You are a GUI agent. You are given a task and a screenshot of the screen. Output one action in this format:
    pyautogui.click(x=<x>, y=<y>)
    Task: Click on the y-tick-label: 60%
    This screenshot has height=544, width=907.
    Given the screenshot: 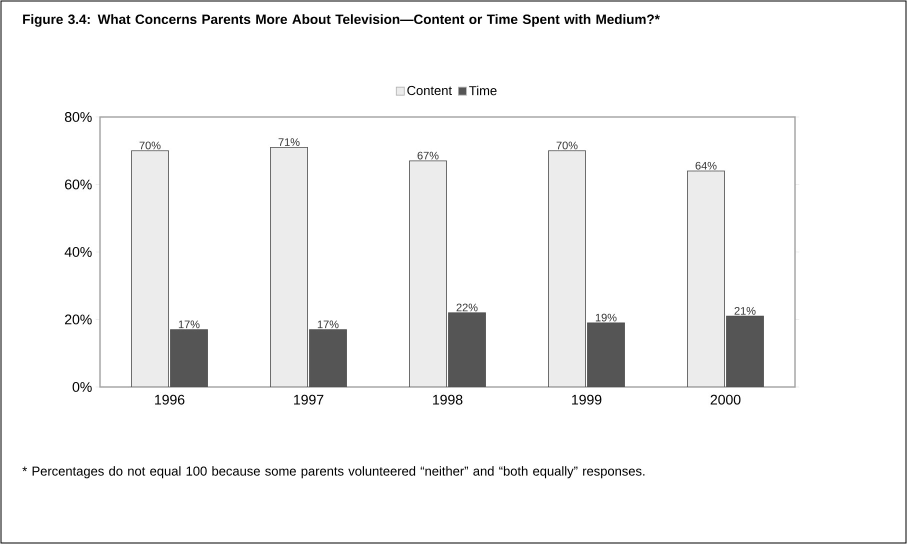 What is the action you would take?
    pyautogui.click(x=78, y=185)
    